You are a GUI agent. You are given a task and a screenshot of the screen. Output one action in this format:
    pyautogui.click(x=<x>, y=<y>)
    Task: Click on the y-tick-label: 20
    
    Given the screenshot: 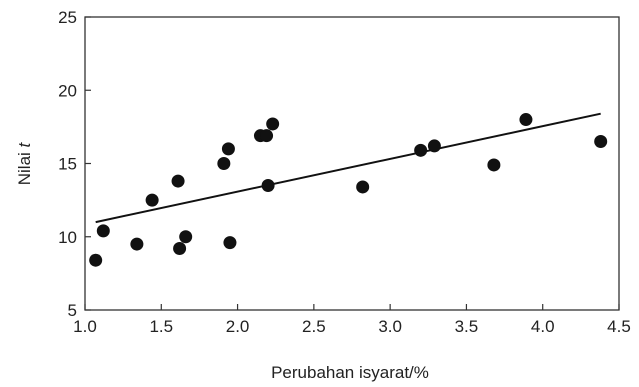 What is the action you would take?
    pyautogui.click(x=67, y=90)
    